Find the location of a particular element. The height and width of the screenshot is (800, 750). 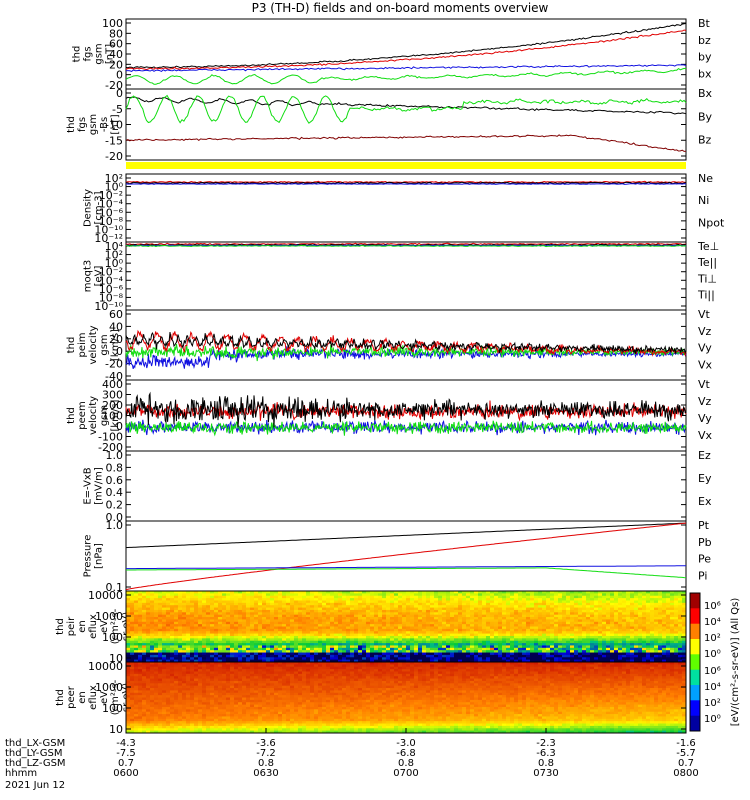

legend-bz: Bz is located at coordinates (705, 140).